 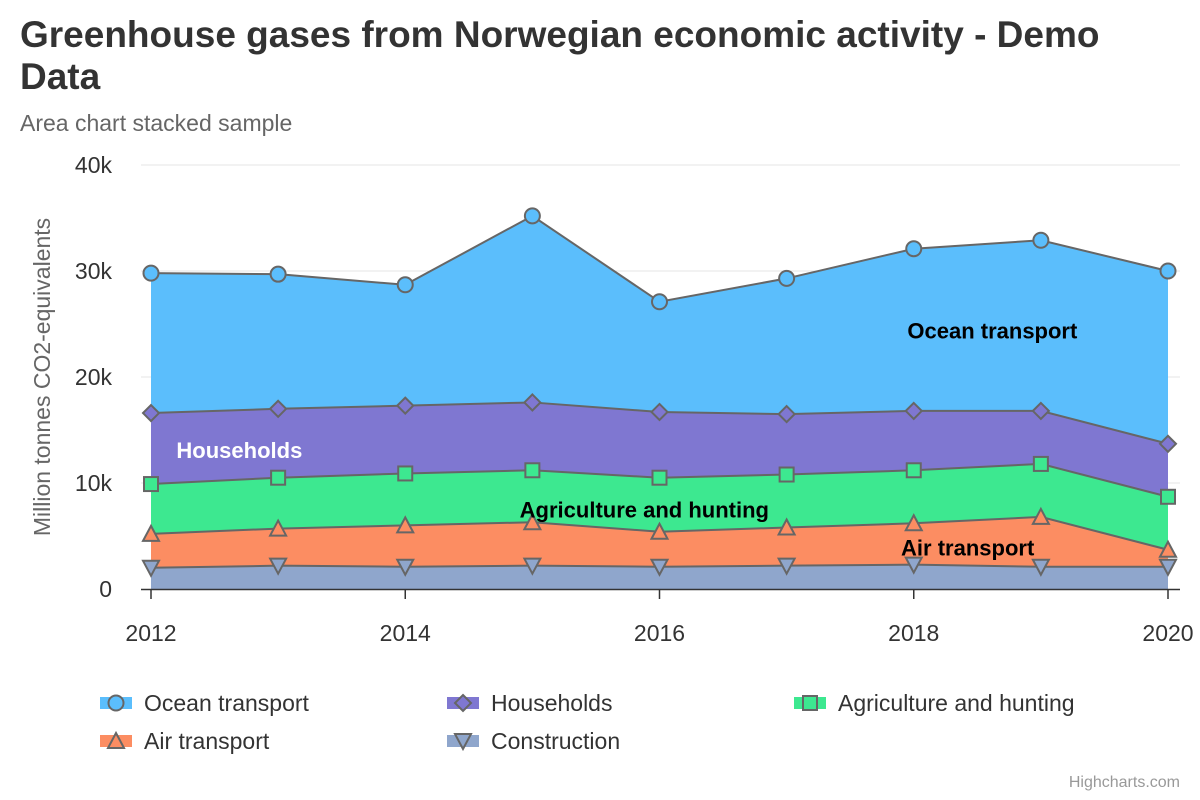 I want to click on chart-subtitle: Area chart stacked sample, so click(x=156, y=123).